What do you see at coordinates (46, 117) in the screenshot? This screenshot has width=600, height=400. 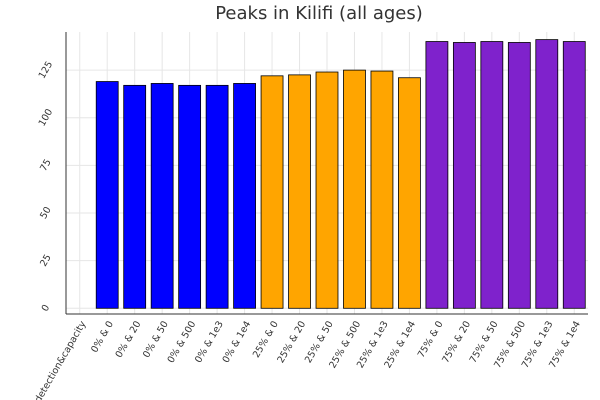 I see `y-tick-label: 100` at bounding box center [46, 117].